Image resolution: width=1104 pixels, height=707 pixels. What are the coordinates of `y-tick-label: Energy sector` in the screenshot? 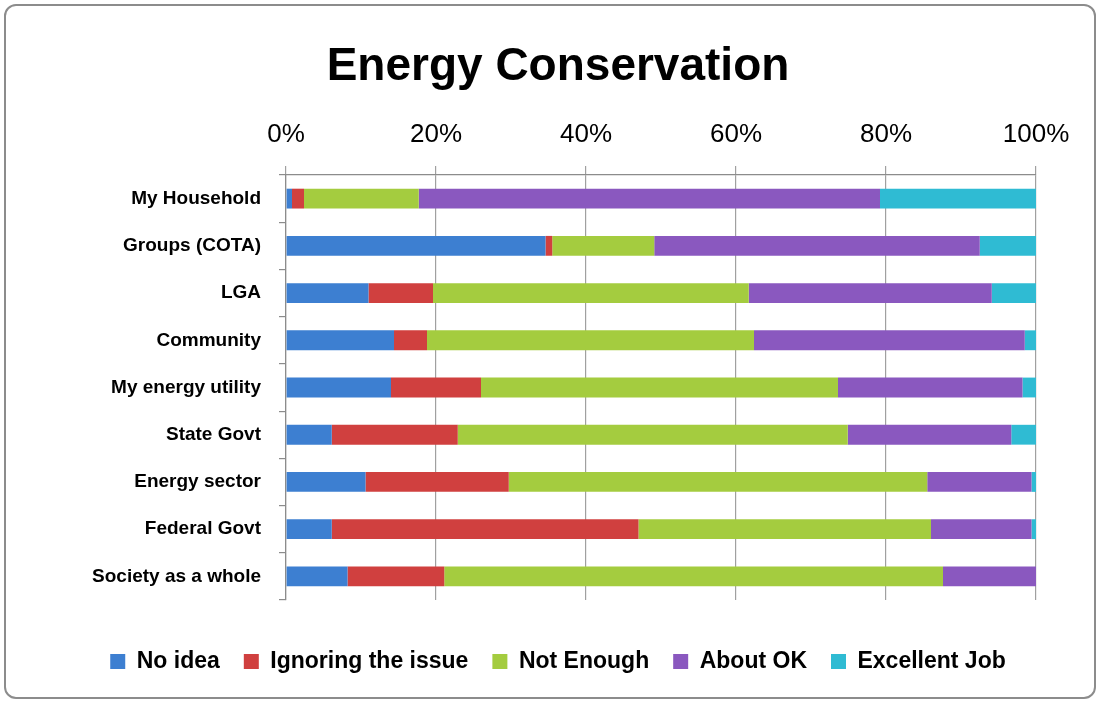 It's located at (198, 481).